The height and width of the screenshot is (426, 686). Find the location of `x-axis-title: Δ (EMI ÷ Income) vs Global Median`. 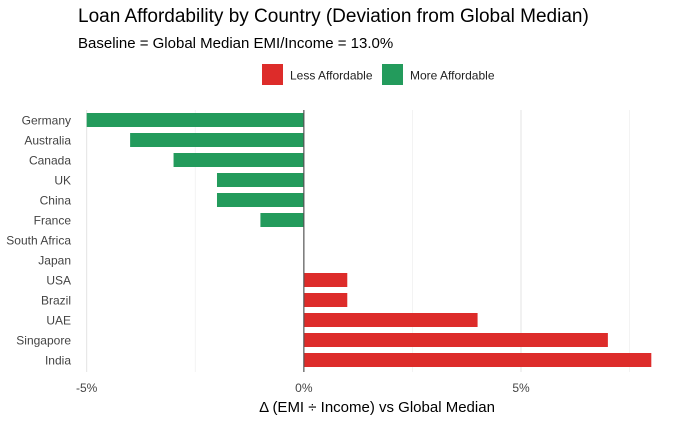

x-axis-title: Δ (EMI ÷ Income) vs Global Median is located at coordinates (377, 407).